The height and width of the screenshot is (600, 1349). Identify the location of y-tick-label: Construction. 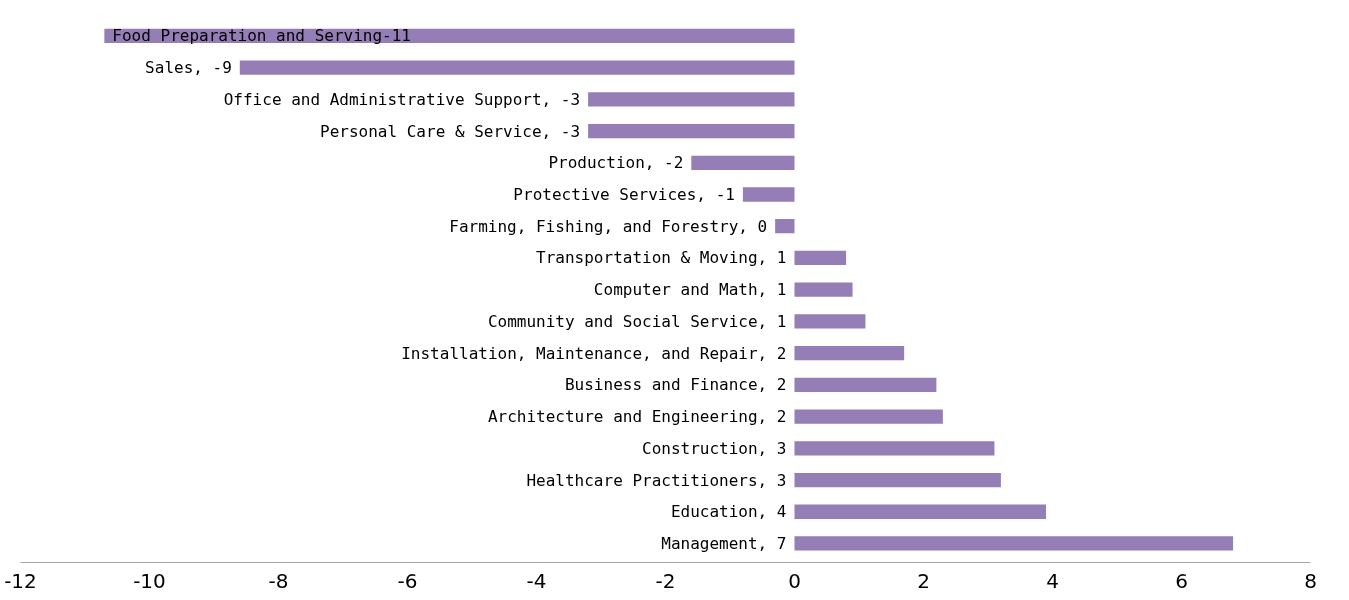
(700, 448).